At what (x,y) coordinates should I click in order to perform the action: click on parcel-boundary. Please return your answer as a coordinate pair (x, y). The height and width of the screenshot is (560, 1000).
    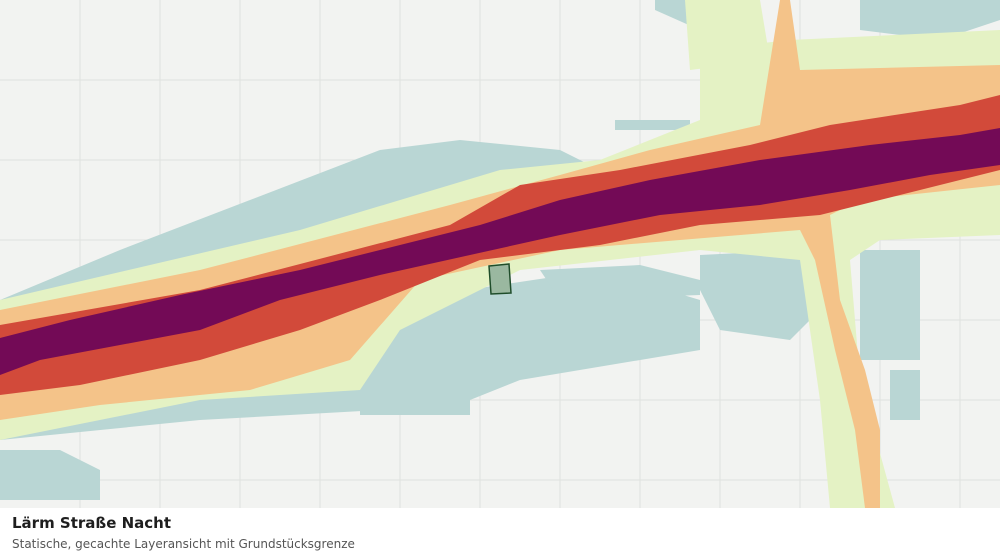
    Looking at the image, I should click on (500, 279).